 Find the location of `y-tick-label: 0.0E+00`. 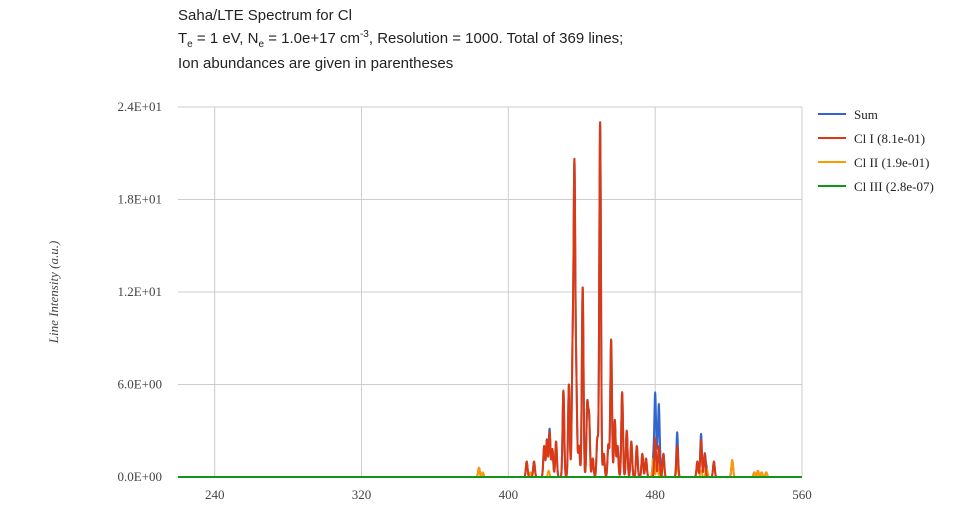

y-tick-label: 0.0E+00 is located at coordinates (139, 476).